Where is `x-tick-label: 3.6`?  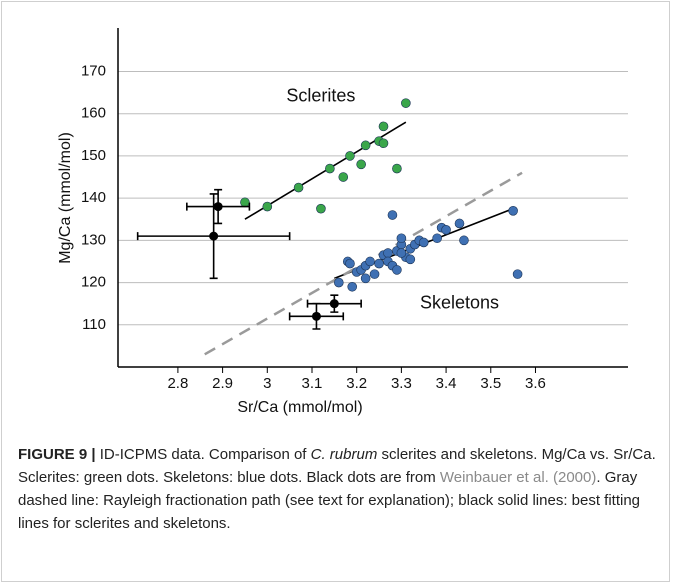 x-tick-label: 3.6 is located at coordinates (535, 383).